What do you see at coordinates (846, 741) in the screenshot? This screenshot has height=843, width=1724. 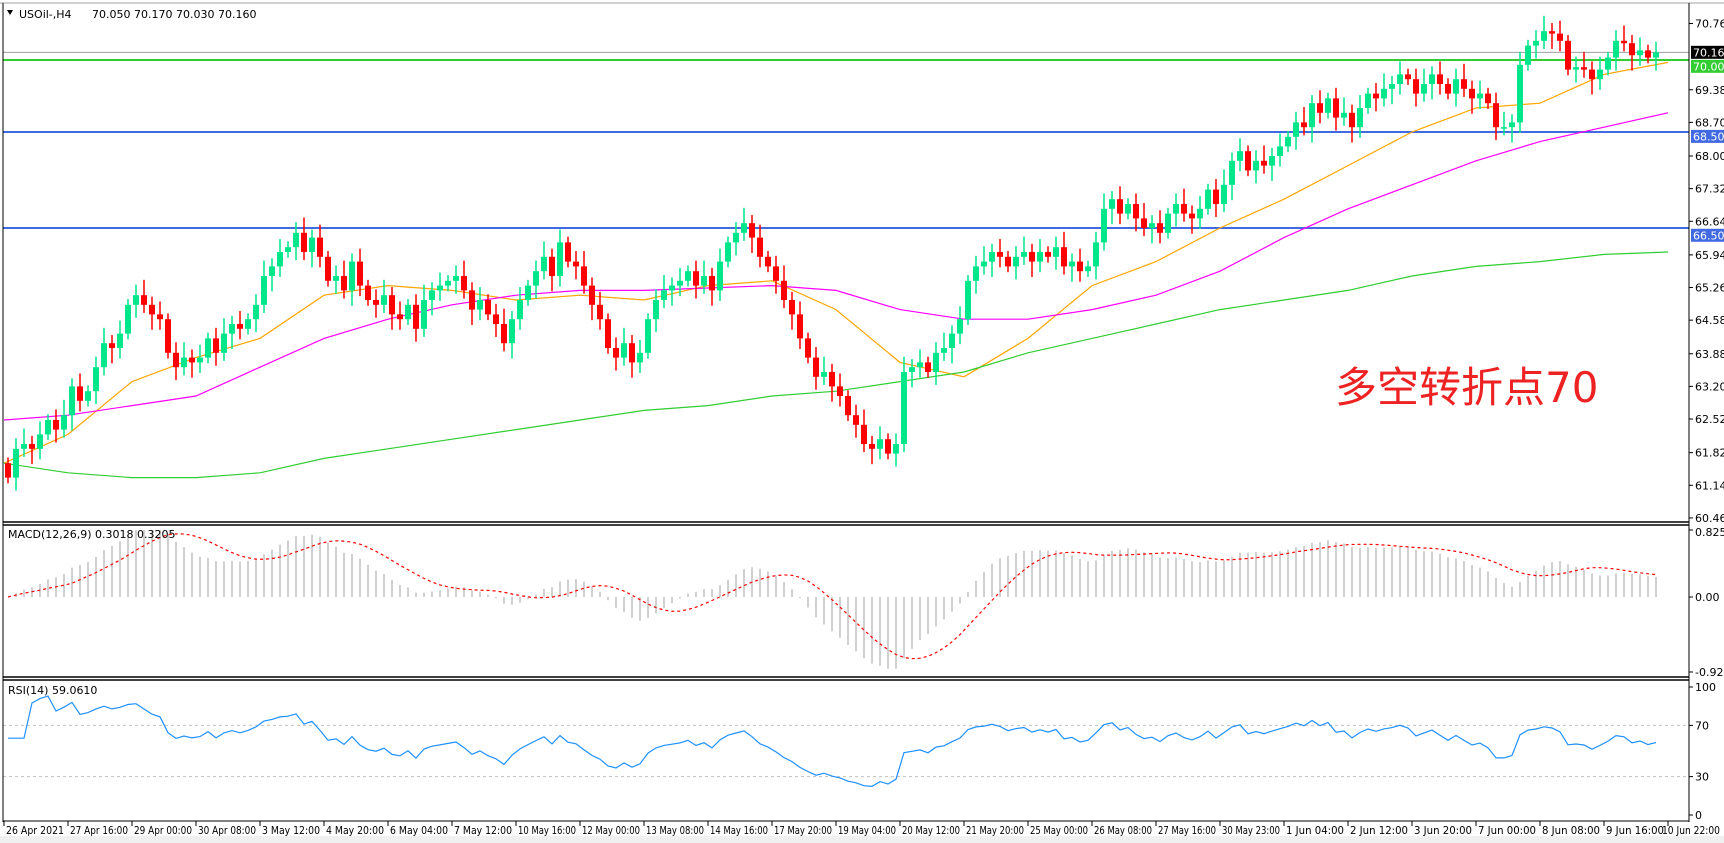 I see `rsi-panel` at bounding box center [846, 741].